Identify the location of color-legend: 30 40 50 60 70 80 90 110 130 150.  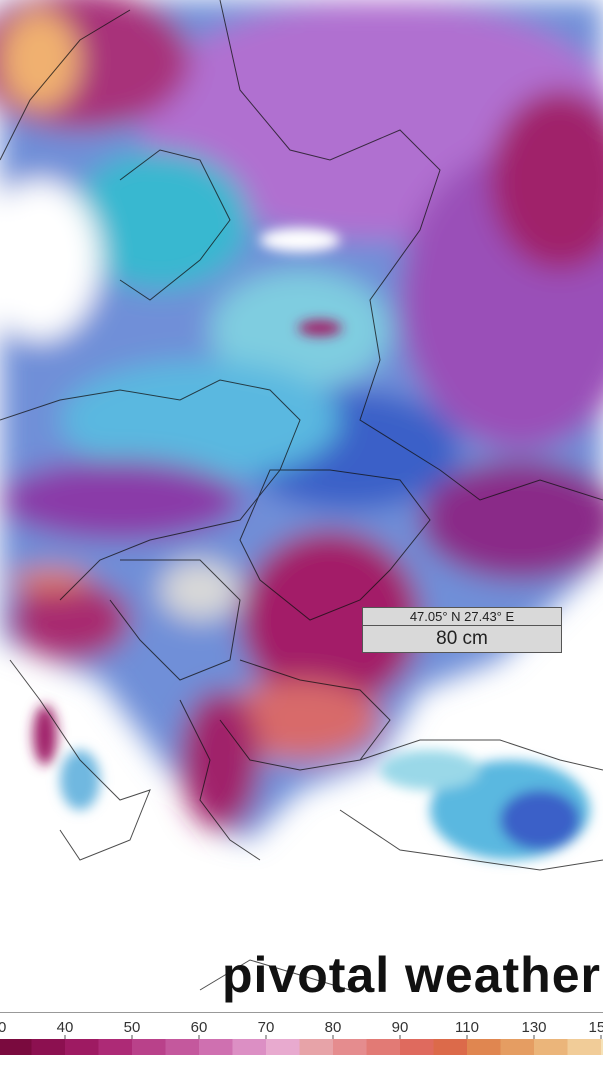
(301, 1046).